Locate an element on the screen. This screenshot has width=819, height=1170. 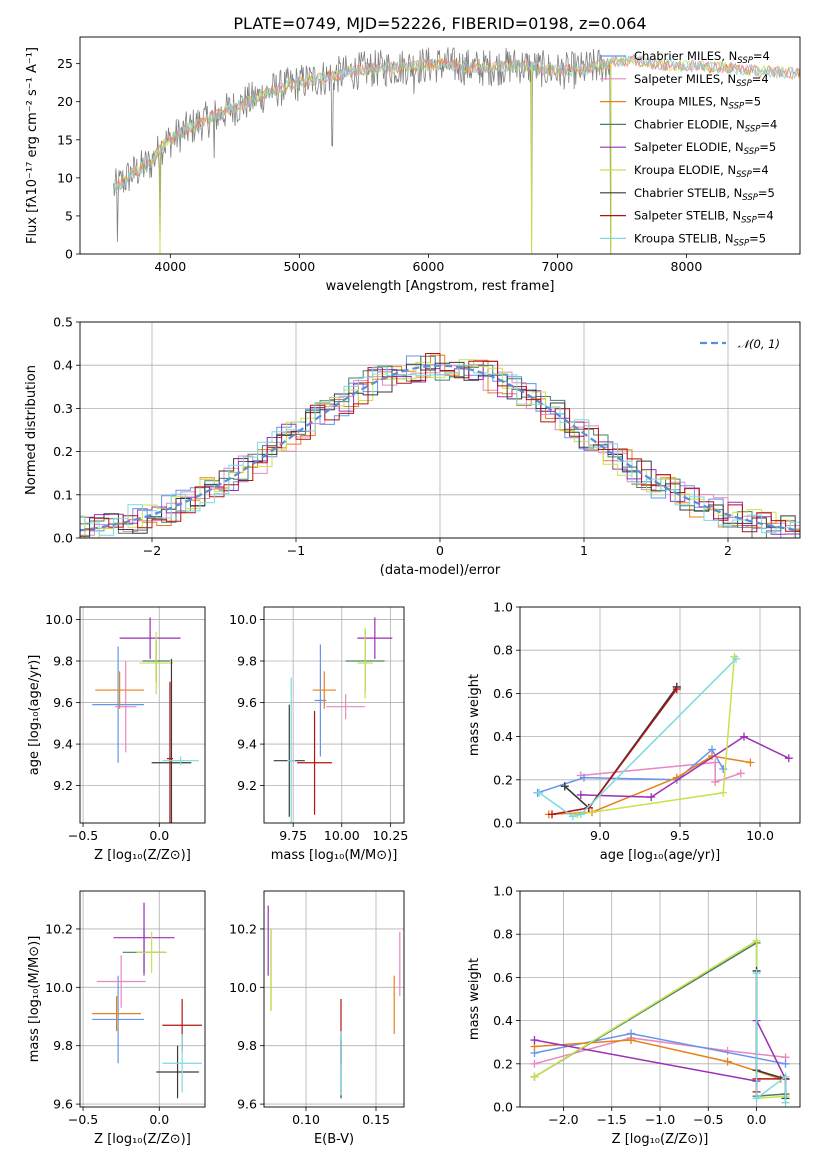
legend-label-salpeter_miles: Salpeter MILES, NSSP=4 is located at coordinates (701, 80).